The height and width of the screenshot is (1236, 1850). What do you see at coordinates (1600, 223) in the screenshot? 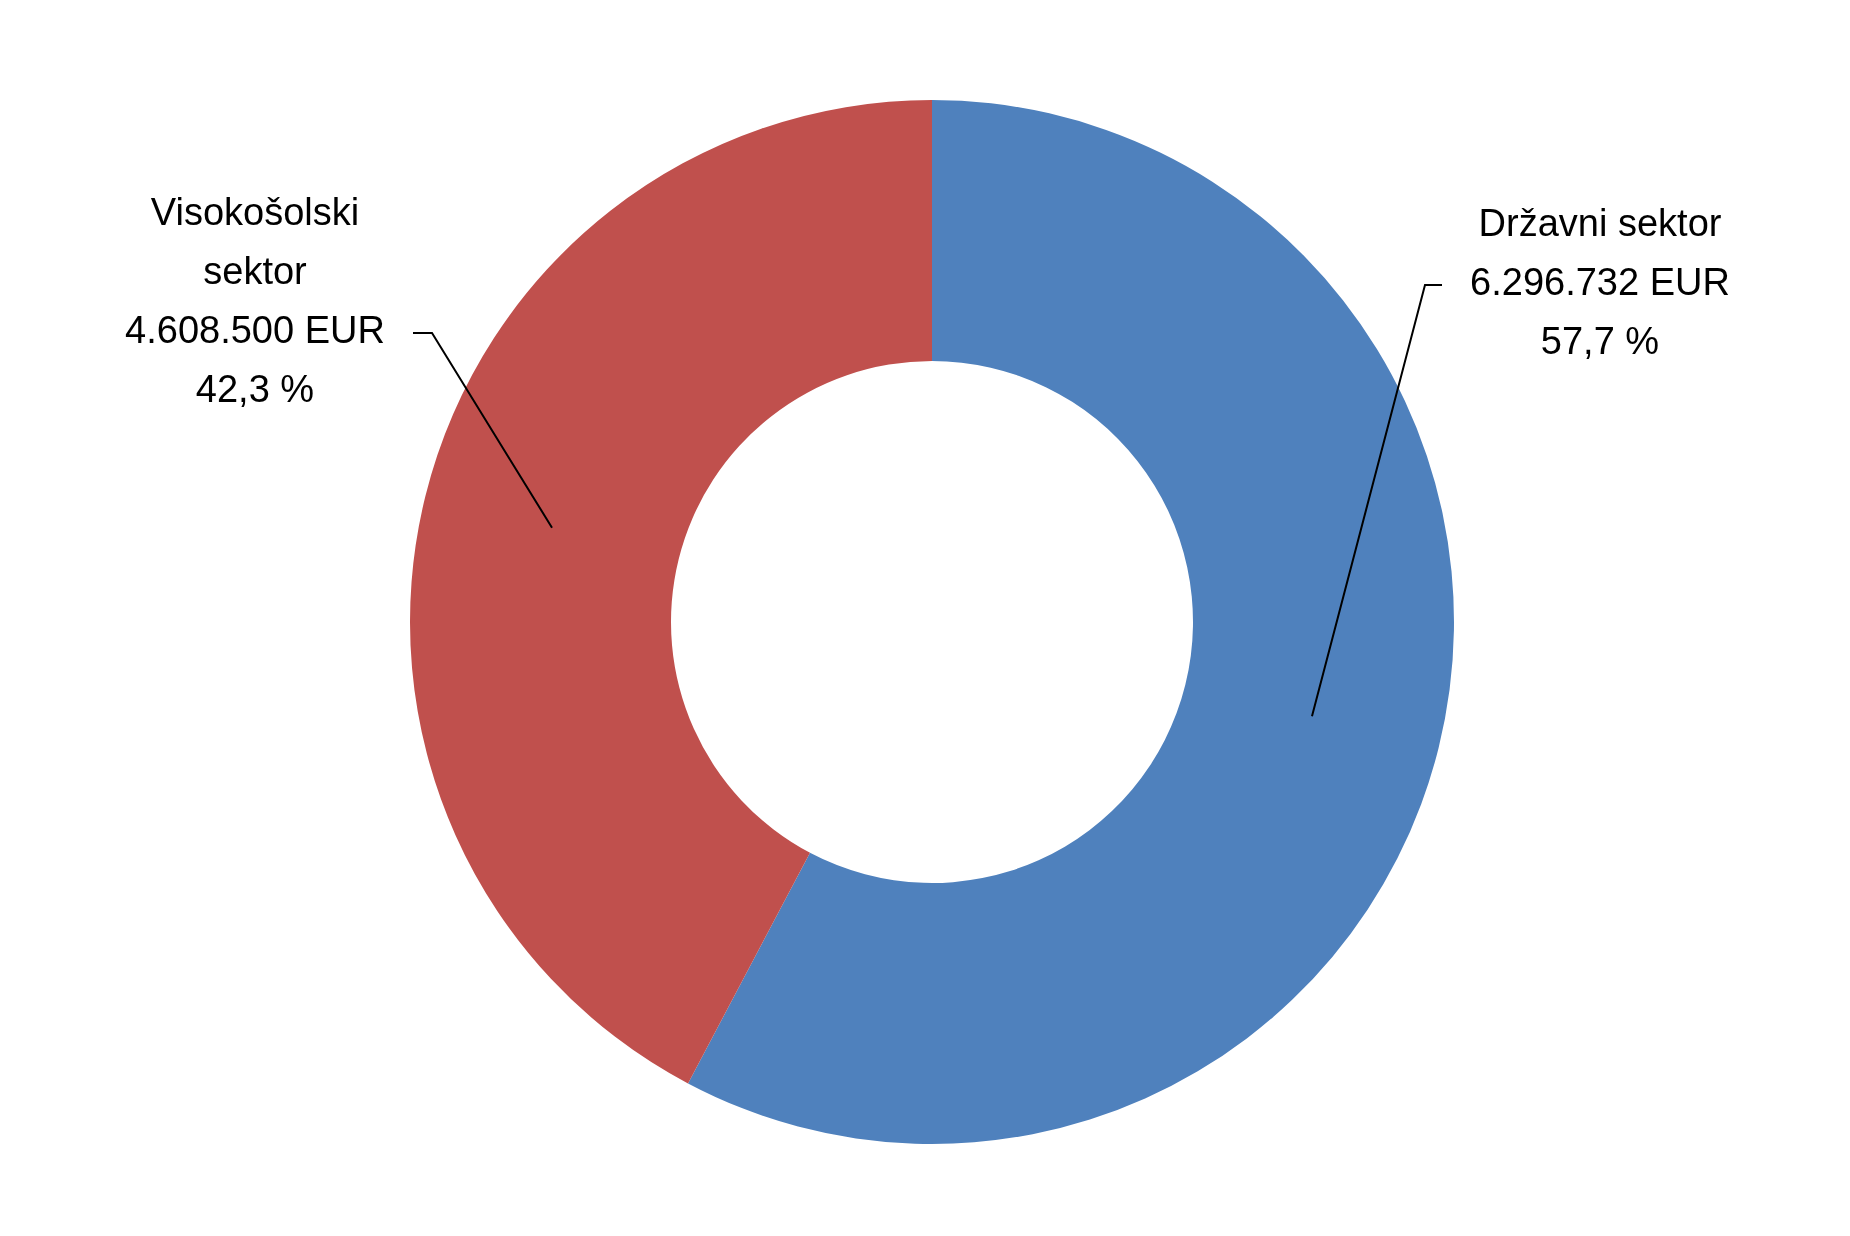
I see `slice-label: Državni sektor` at bounding box center [1600, 223].